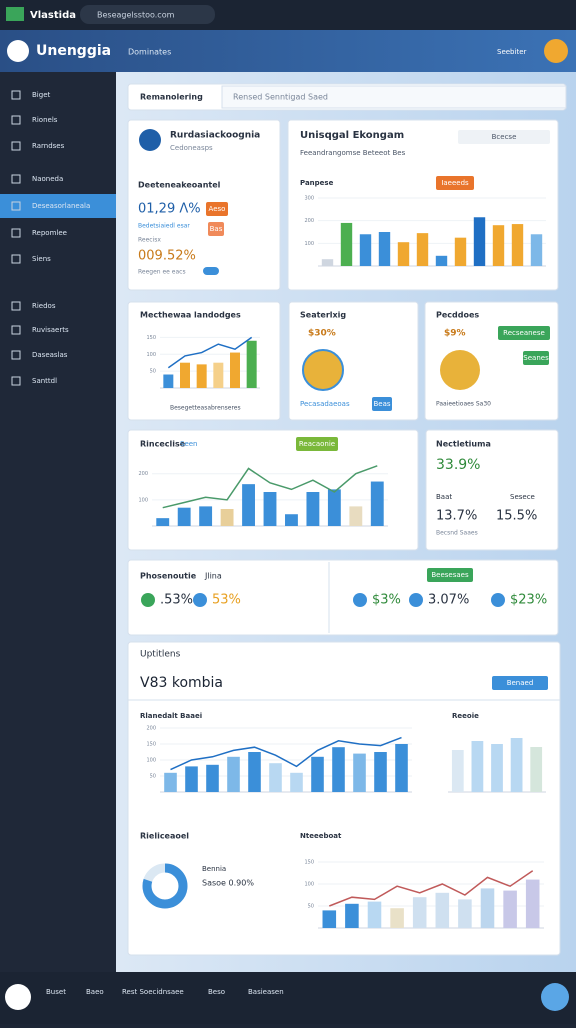 The image size is (576, 1028). I want to click on nav-item: Ruvisaerts, so click(50, 330).